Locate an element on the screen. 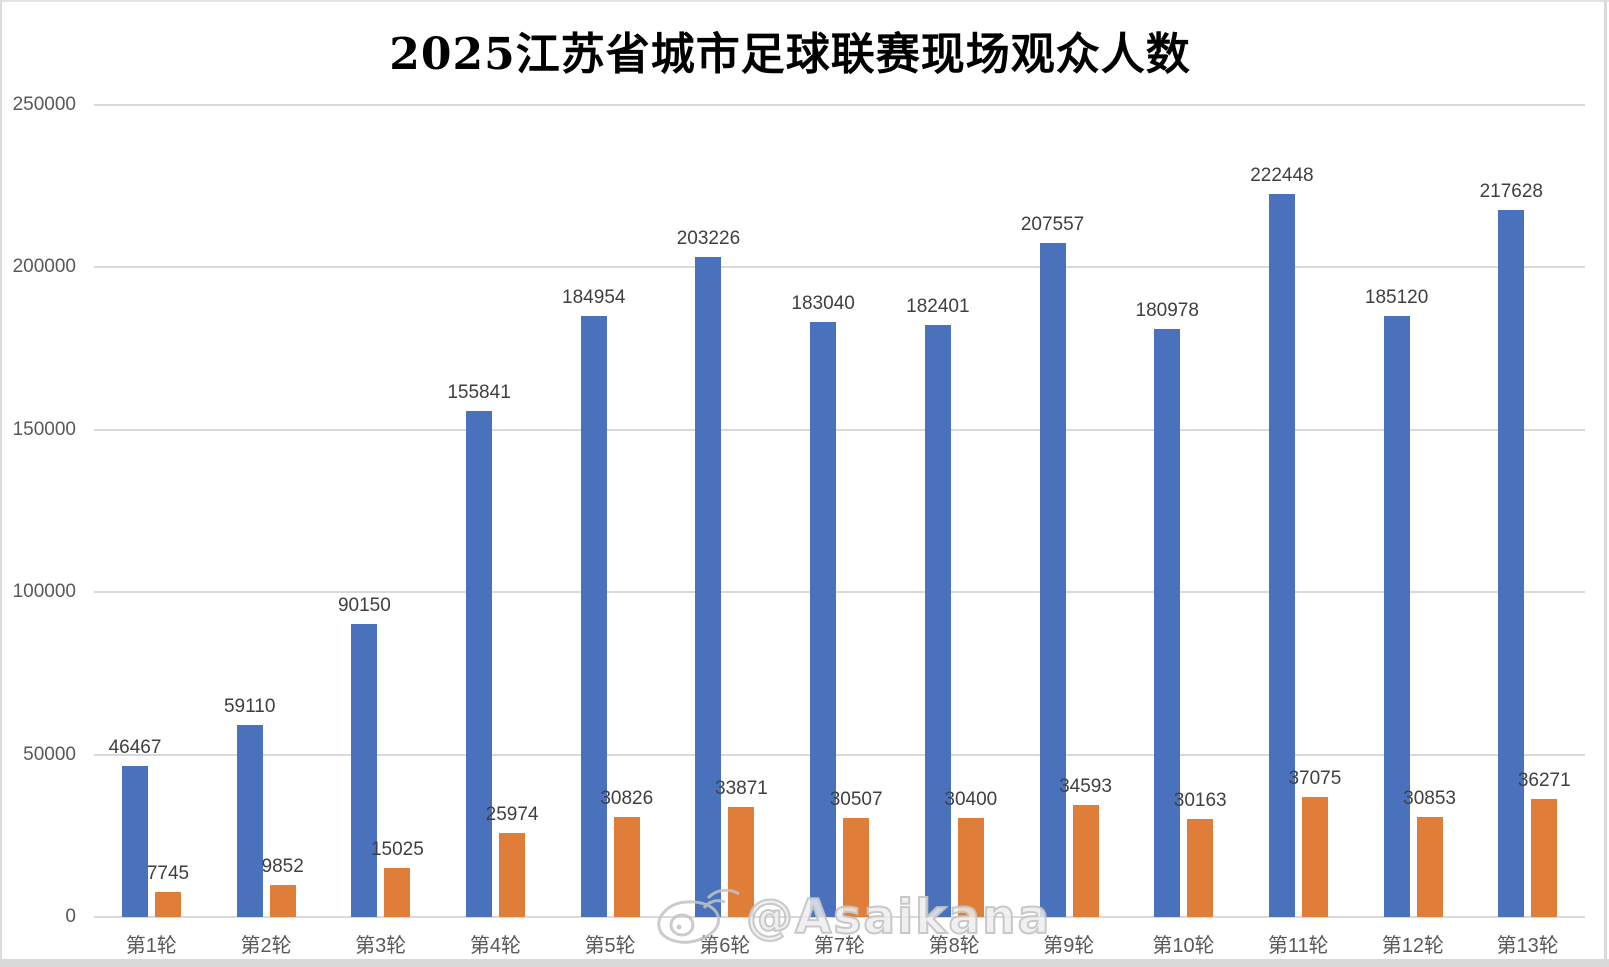 The width and height of the screenshot is (1609, 967). orange-bar-value-label: 9852 is located at coordinates (282, 866).